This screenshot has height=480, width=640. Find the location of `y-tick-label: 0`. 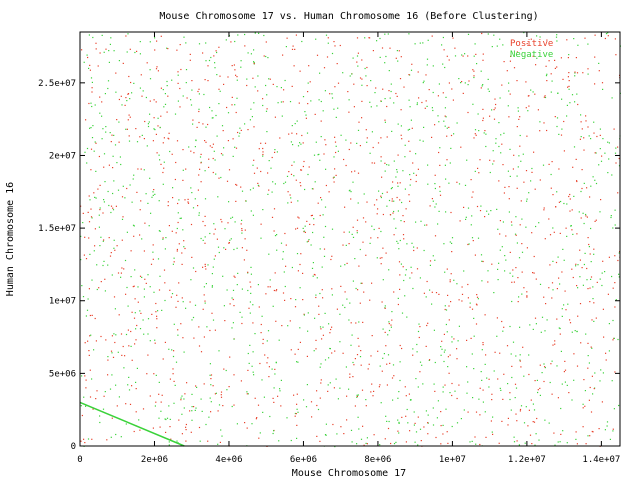

y-tick-label: 0 is located at coordinates (73, 447).